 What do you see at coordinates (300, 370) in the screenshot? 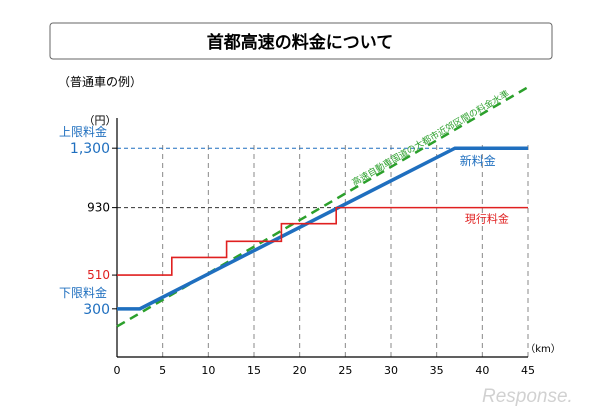
I see `x-tick-label: 20` at bounding box center [300, 370].